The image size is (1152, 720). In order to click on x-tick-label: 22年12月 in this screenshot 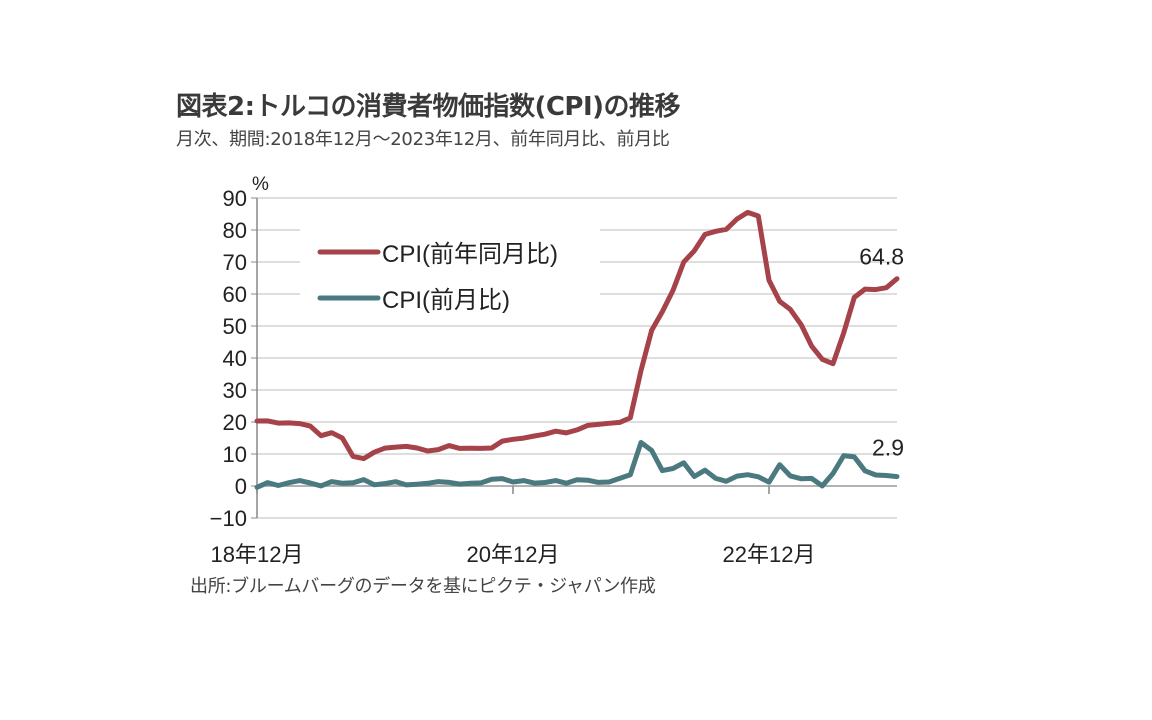, I will do `click(769, 554)`.